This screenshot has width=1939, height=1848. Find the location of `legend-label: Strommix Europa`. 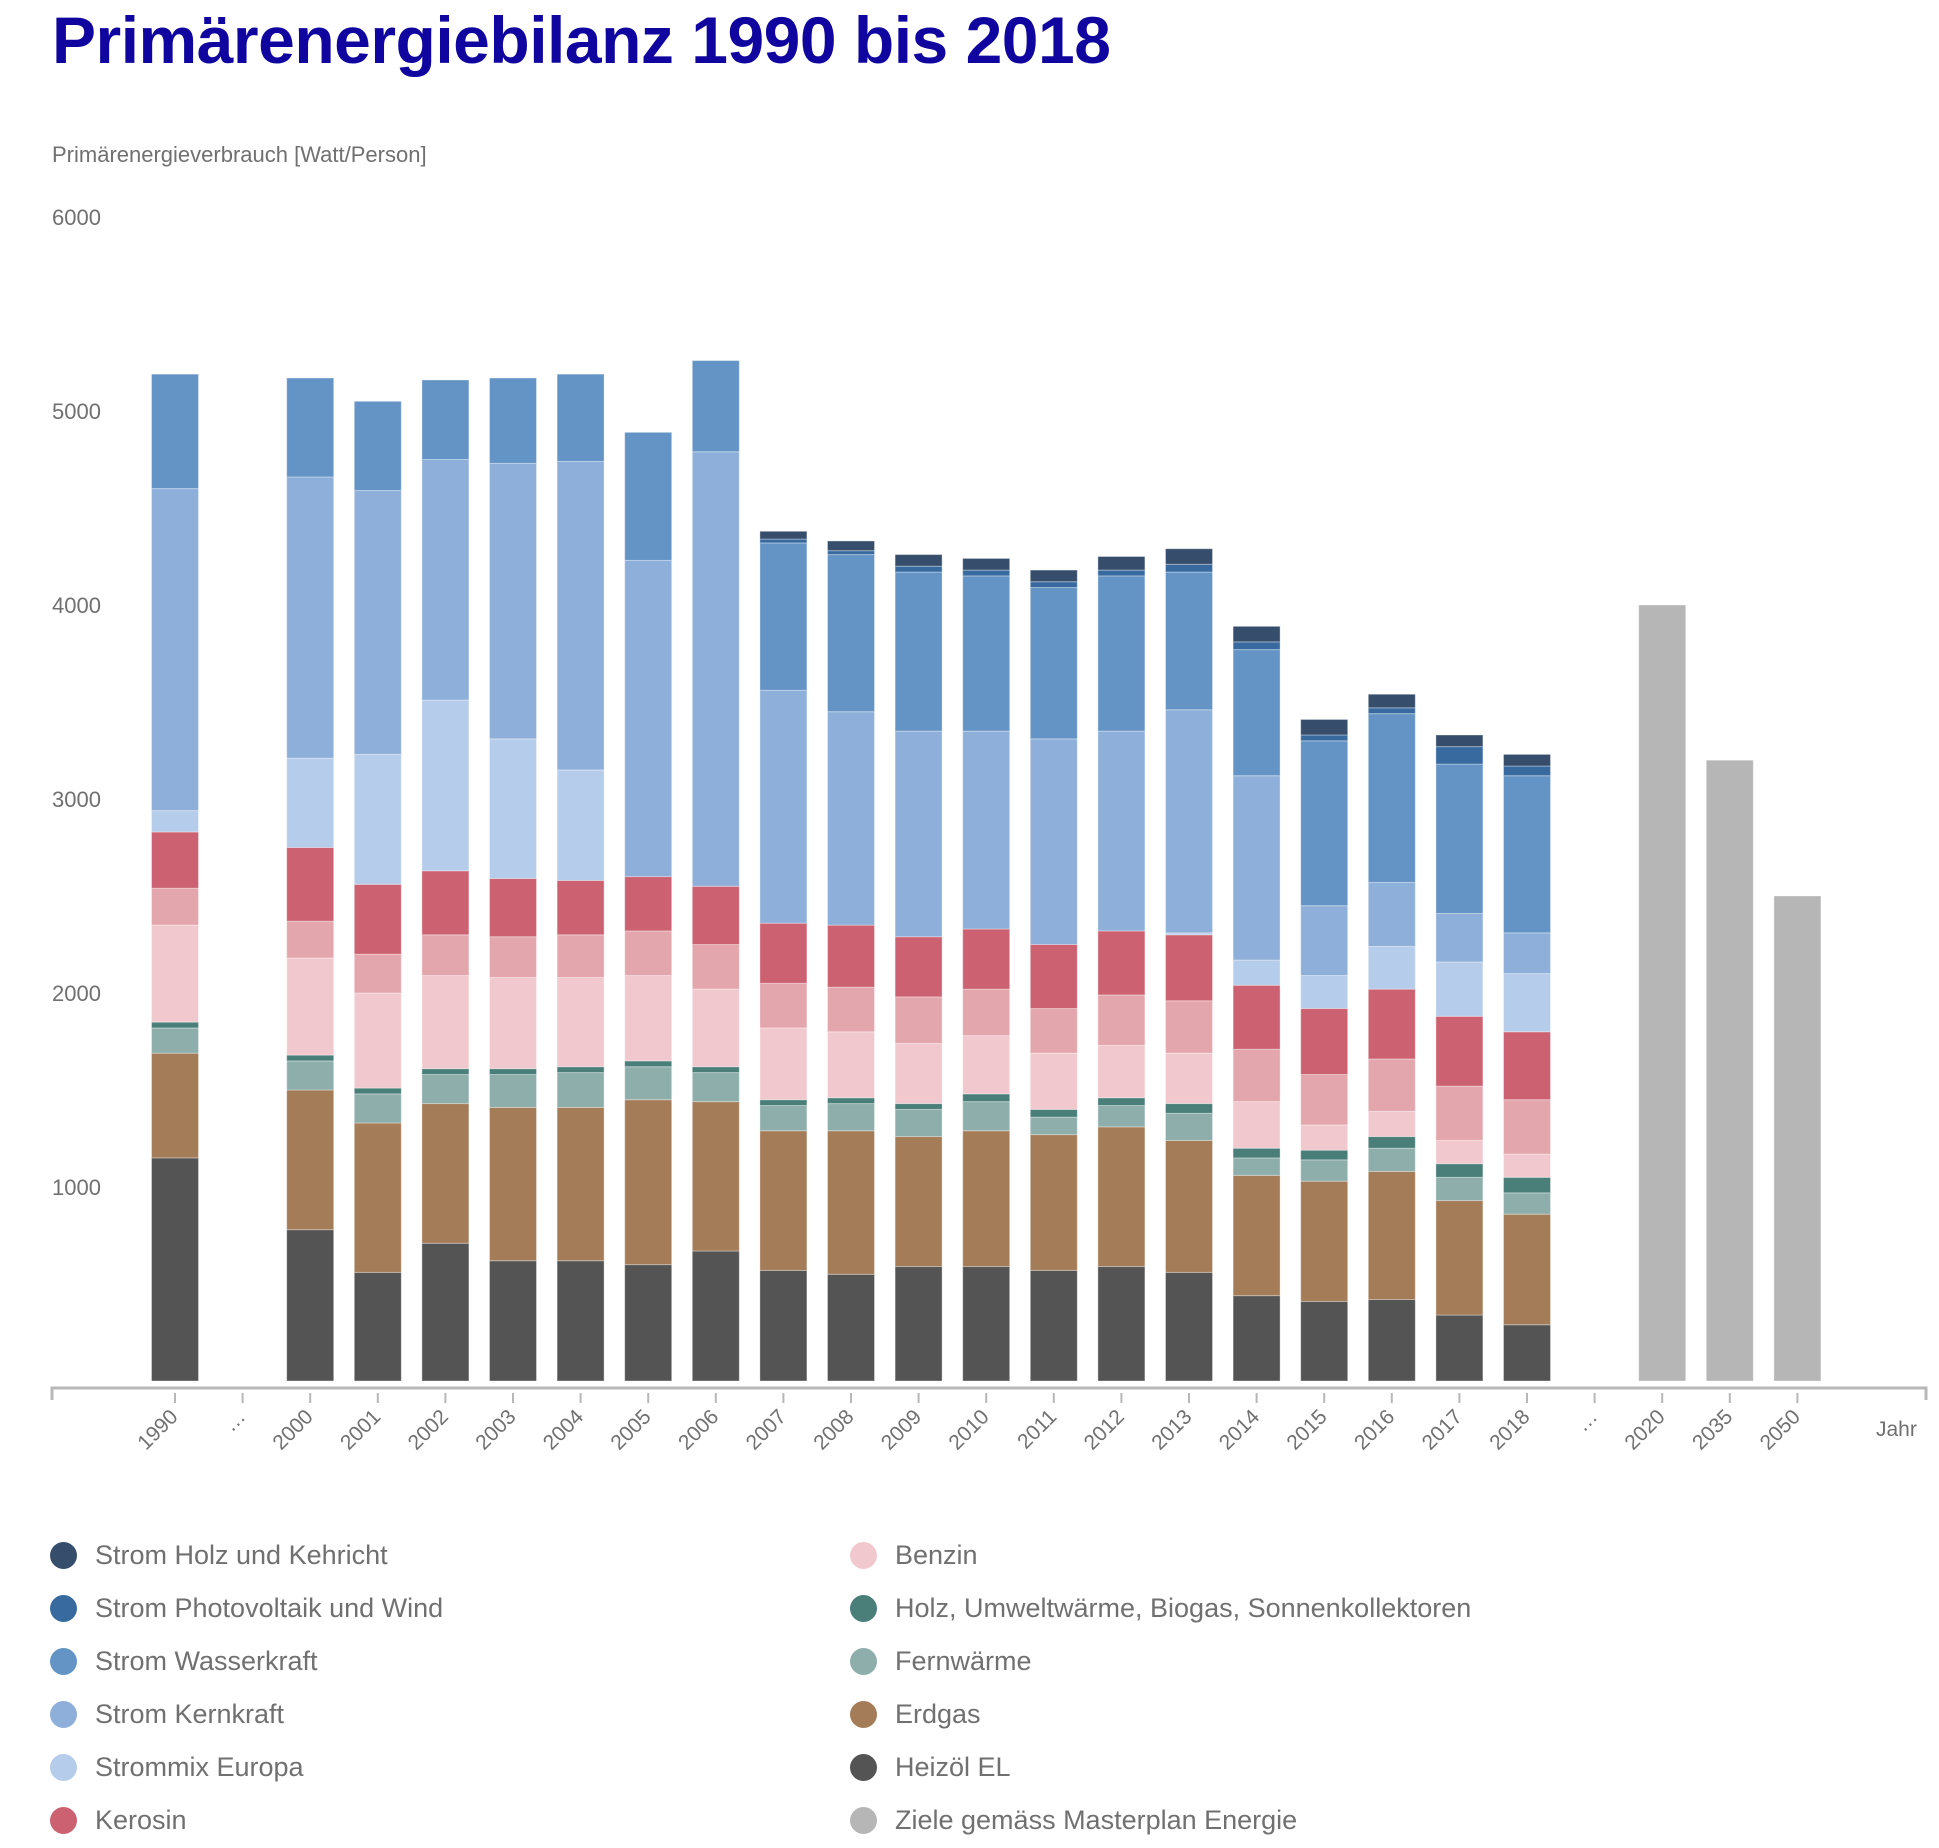

legend-label: Strommix Europa is located at coordinates (199, 1767).